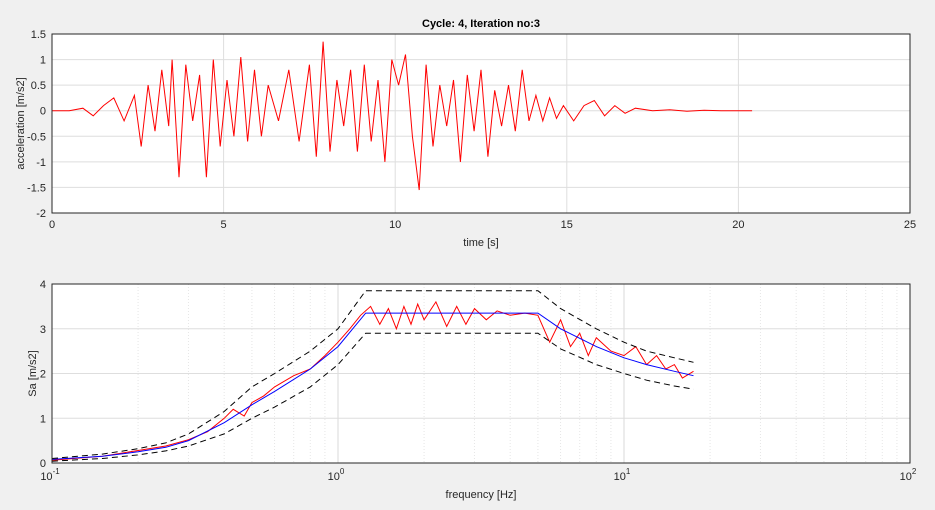  What do you see at coordinates (481, 24) in the screenshot?
I see `chart-title: Cycle: 4, Iteration no:3` at bounding box center [481, 24].